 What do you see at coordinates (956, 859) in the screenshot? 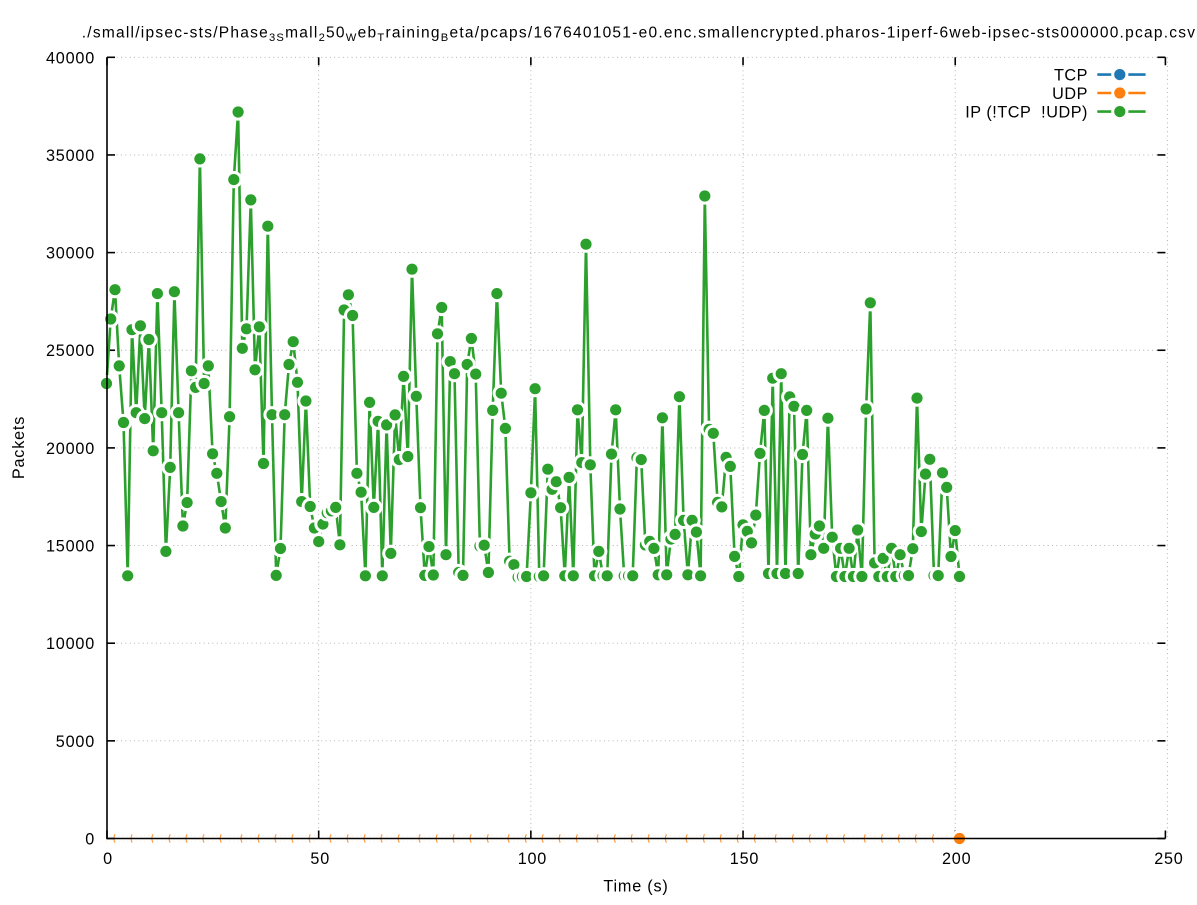
I see `svg-text: 200` at bounding box center [956, 859].